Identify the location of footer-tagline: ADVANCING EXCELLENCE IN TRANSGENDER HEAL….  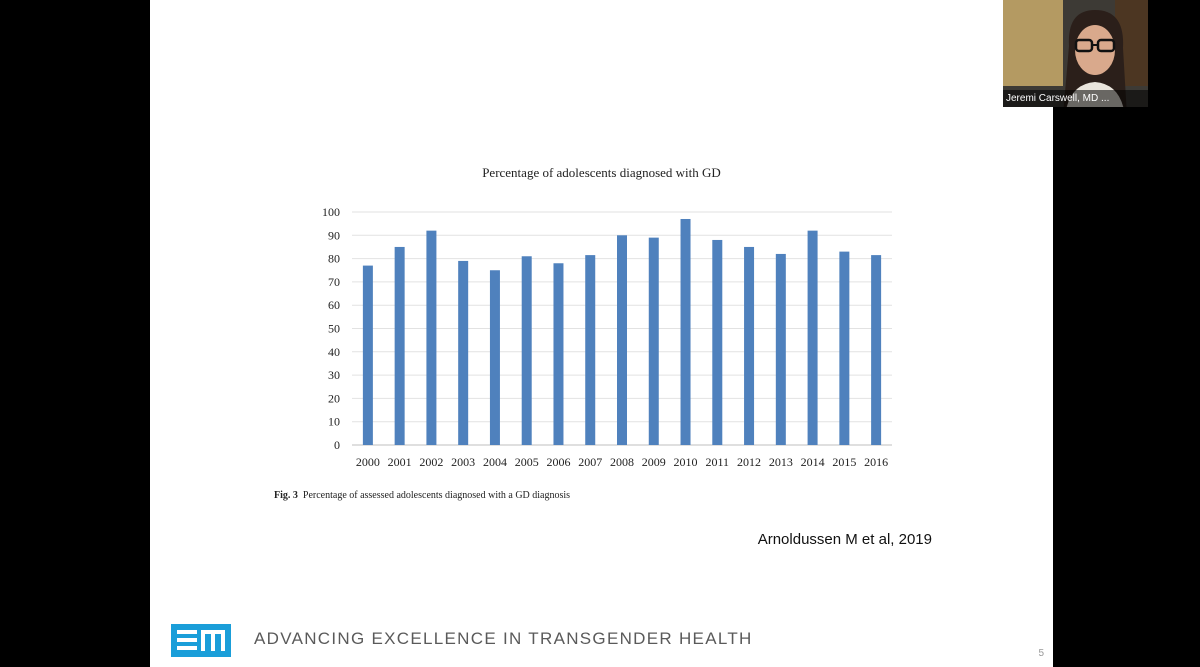
(503, 638).